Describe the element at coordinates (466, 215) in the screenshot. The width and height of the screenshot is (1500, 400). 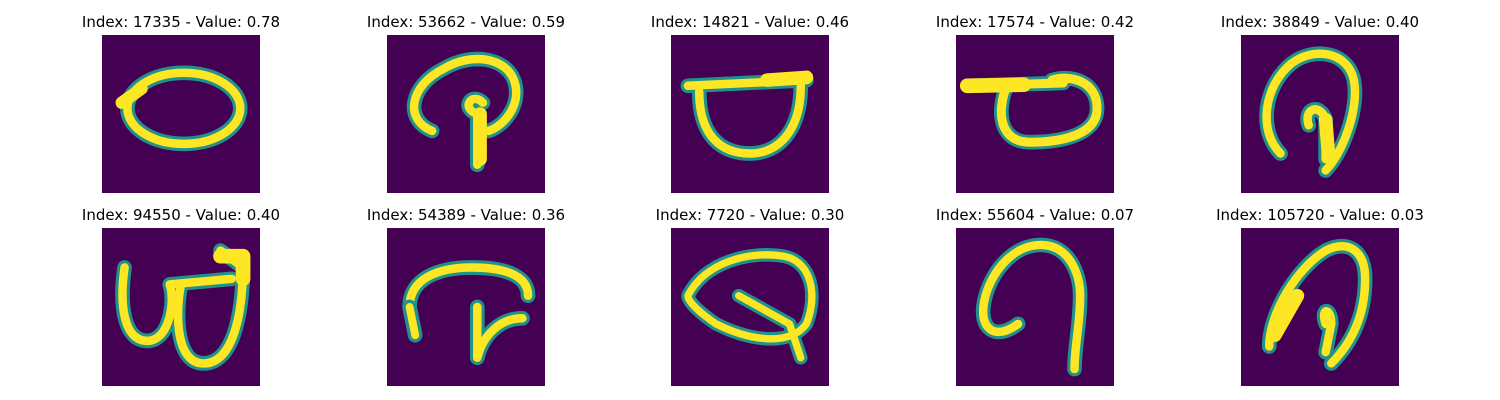
I see `panel-title: Index: 54389 - Value: 0.36` at that location.